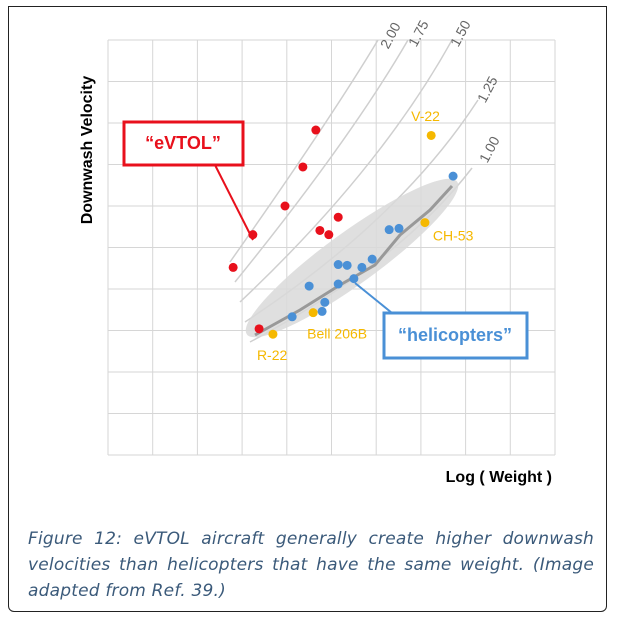  I want to click on evtol-box, so click(183, 143).